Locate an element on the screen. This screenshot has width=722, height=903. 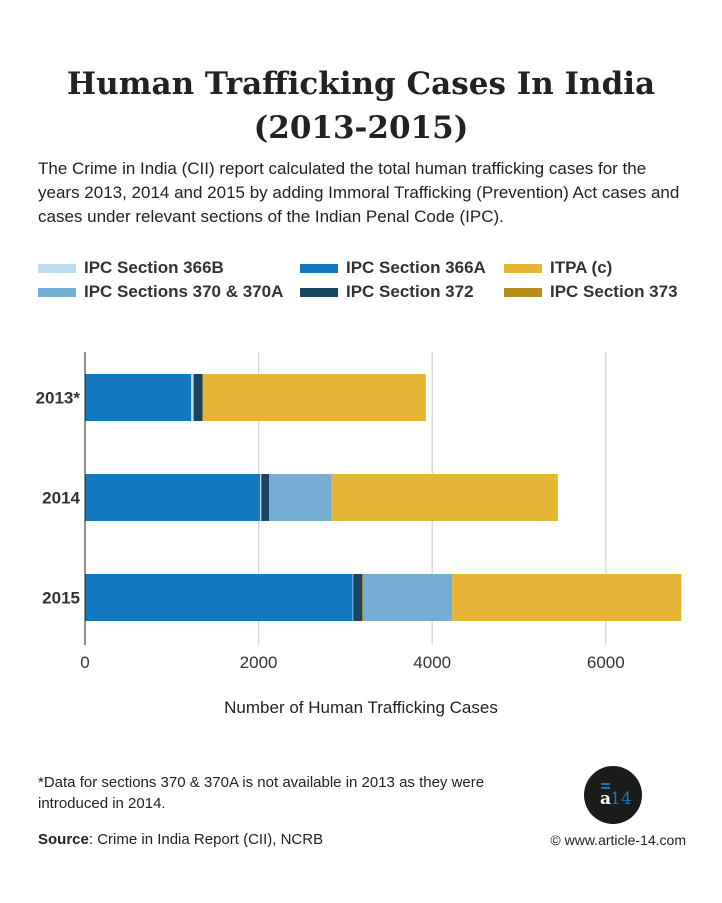
legend-item-itpa-c: ITPA (c) is located at coordinates (599, 268).